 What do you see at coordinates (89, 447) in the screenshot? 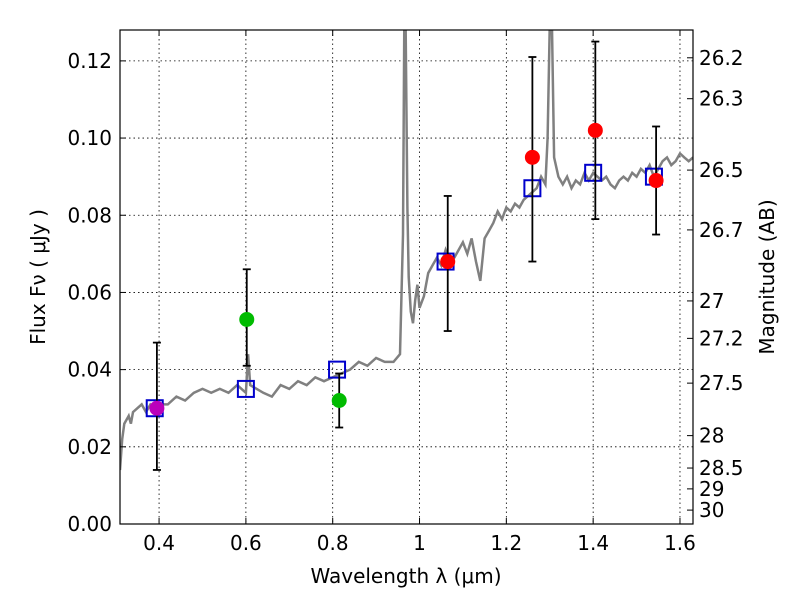
I see `y-tick-label: 0.02` at bounding box center [89, 447].